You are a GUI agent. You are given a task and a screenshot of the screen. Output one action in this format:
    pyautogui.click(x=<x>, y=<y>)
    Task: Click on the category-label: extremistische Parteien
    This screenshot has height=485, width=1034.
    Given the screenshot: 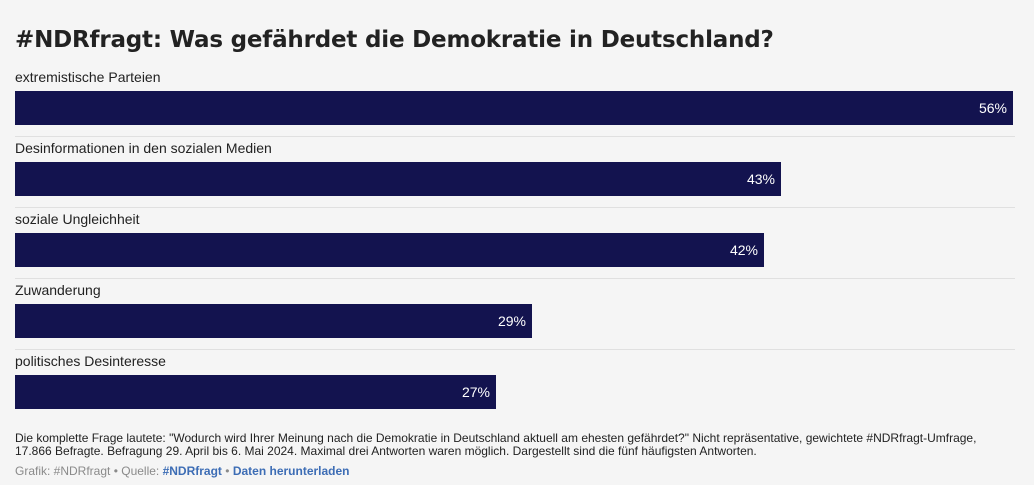 What is the action you would take?
    pyautogui.click(x=88, y=77)
    